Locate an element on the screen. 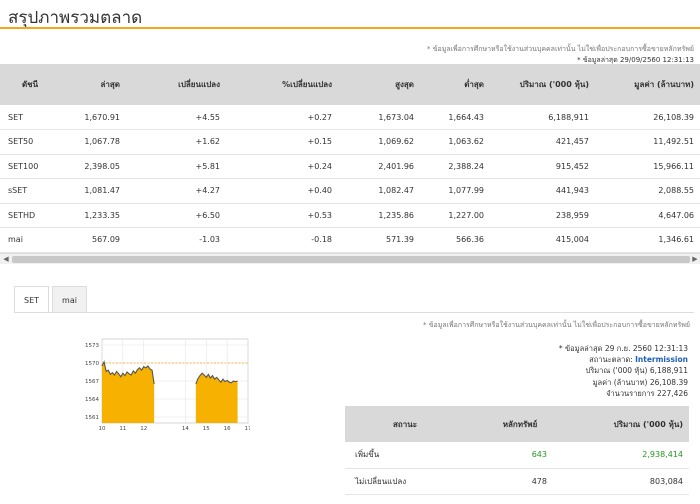 This screenshot has height=504, width=700. detail-updated: * ข้อมูลล่าสุด 29 ก.ย. 2560 12:31:13 is located at coordinates (623, 348).